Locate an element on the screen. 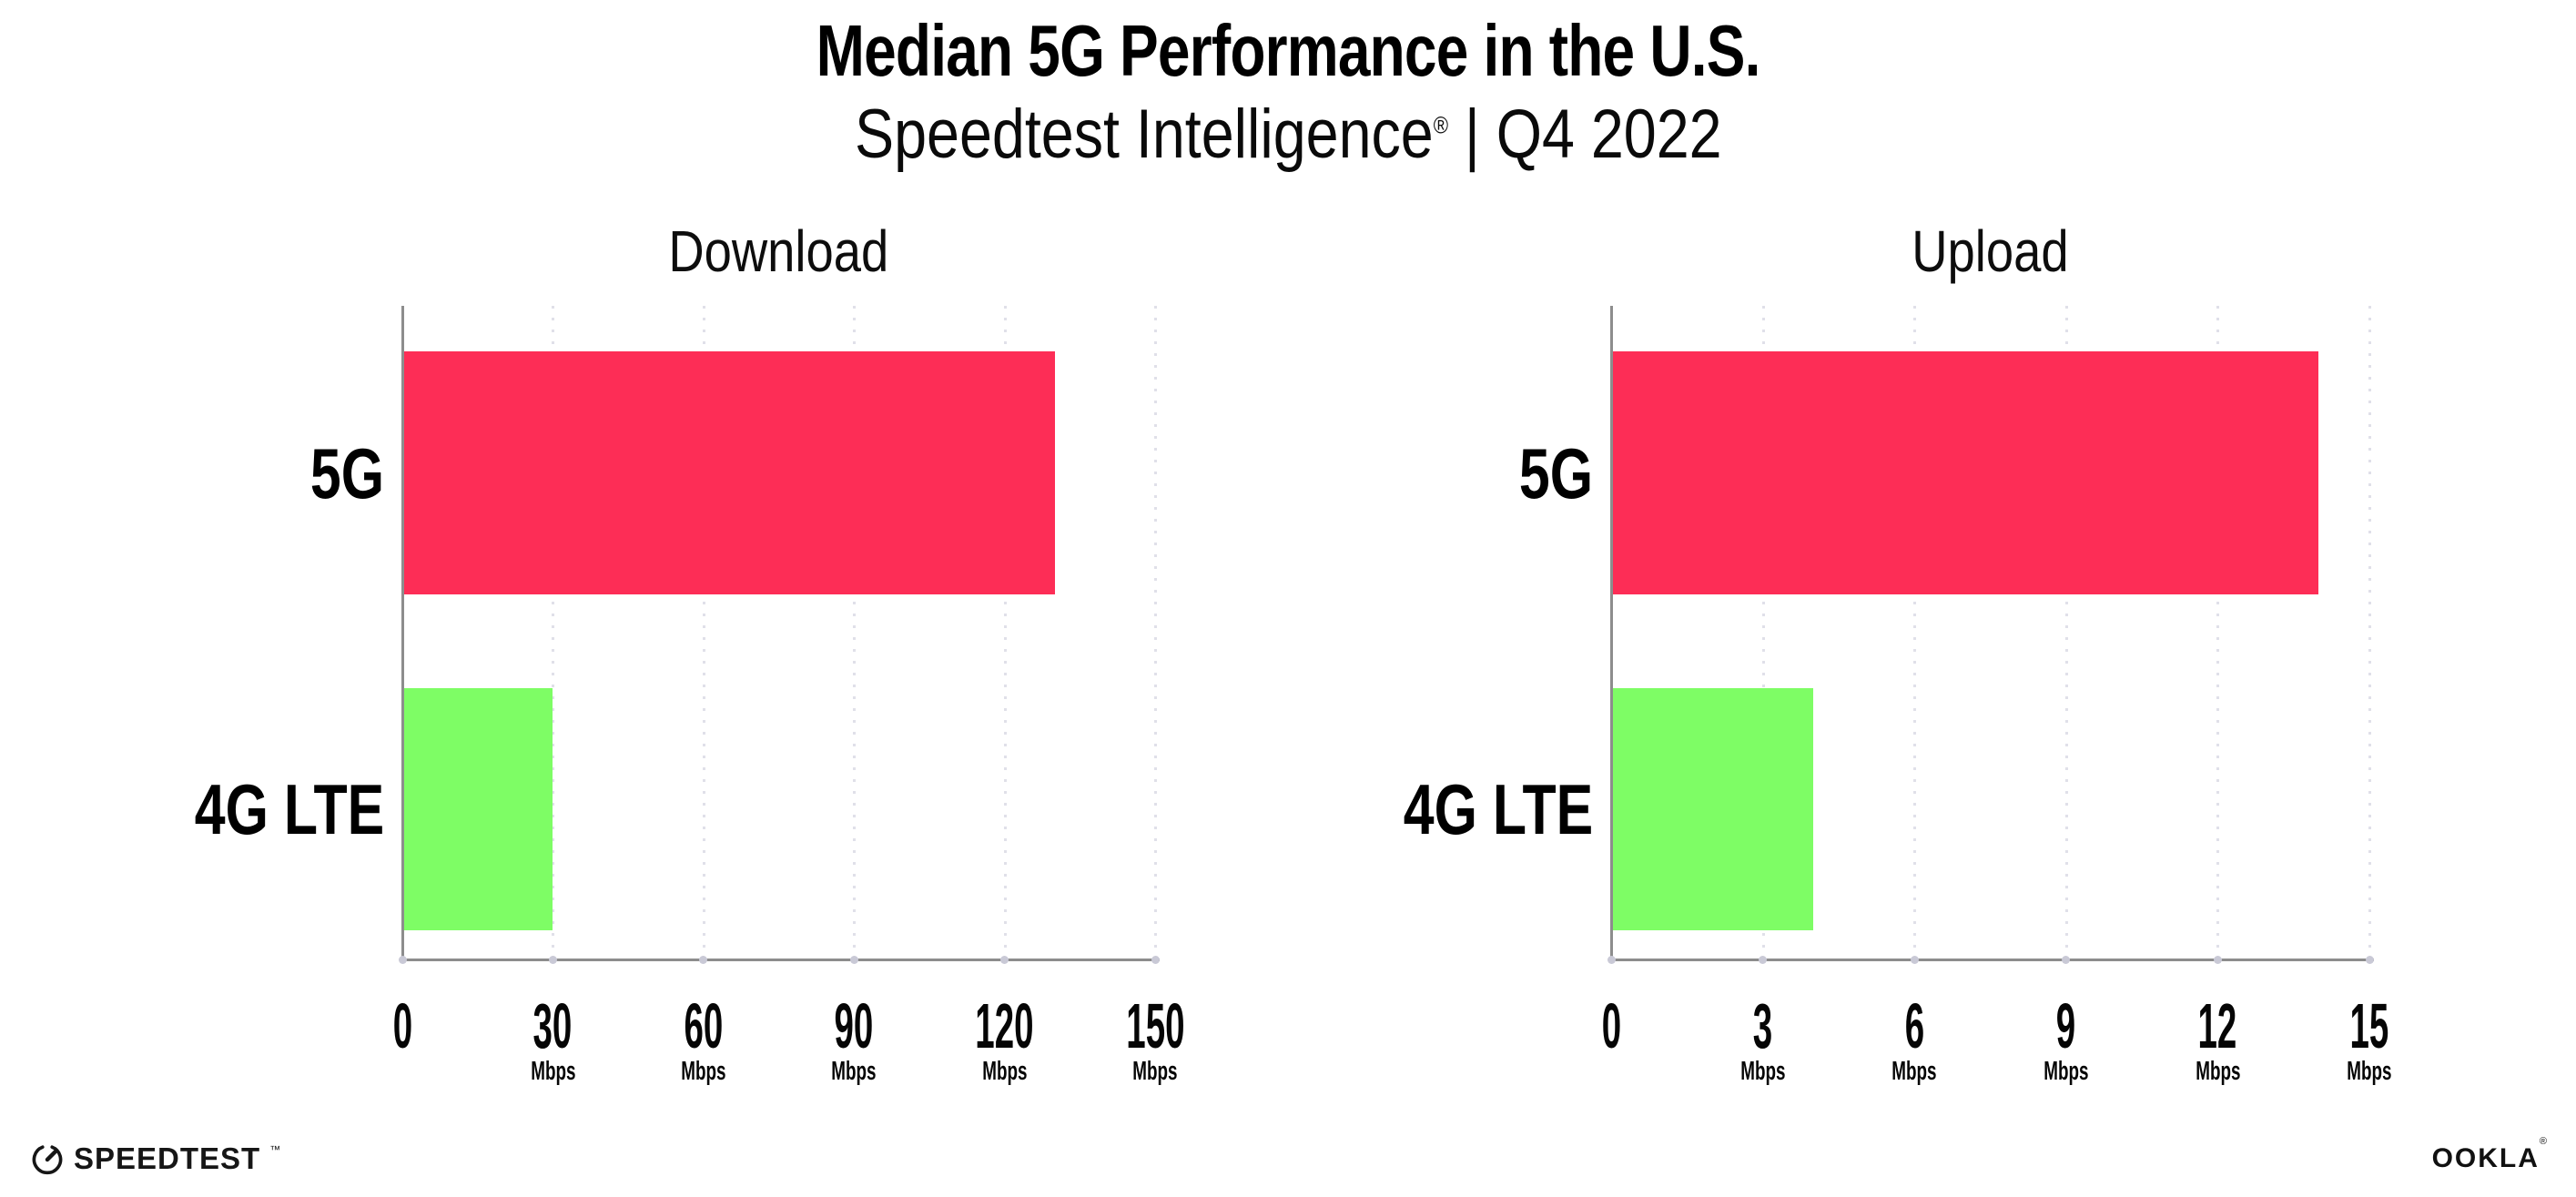 The image size is (2576, 1197). tick-label-download-60: 60 is located at coordinates (704, 1025).